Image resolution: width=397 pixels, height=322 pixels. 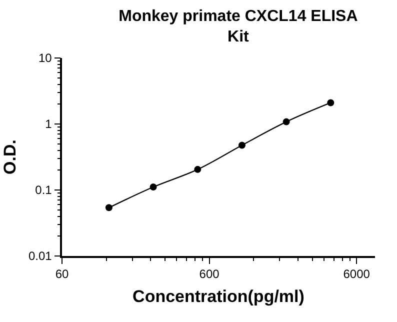 What do you see at coordinates (356, 274) in the screenshot?
I see `x-tick-label: 6000` at bounding box center [356, 274].